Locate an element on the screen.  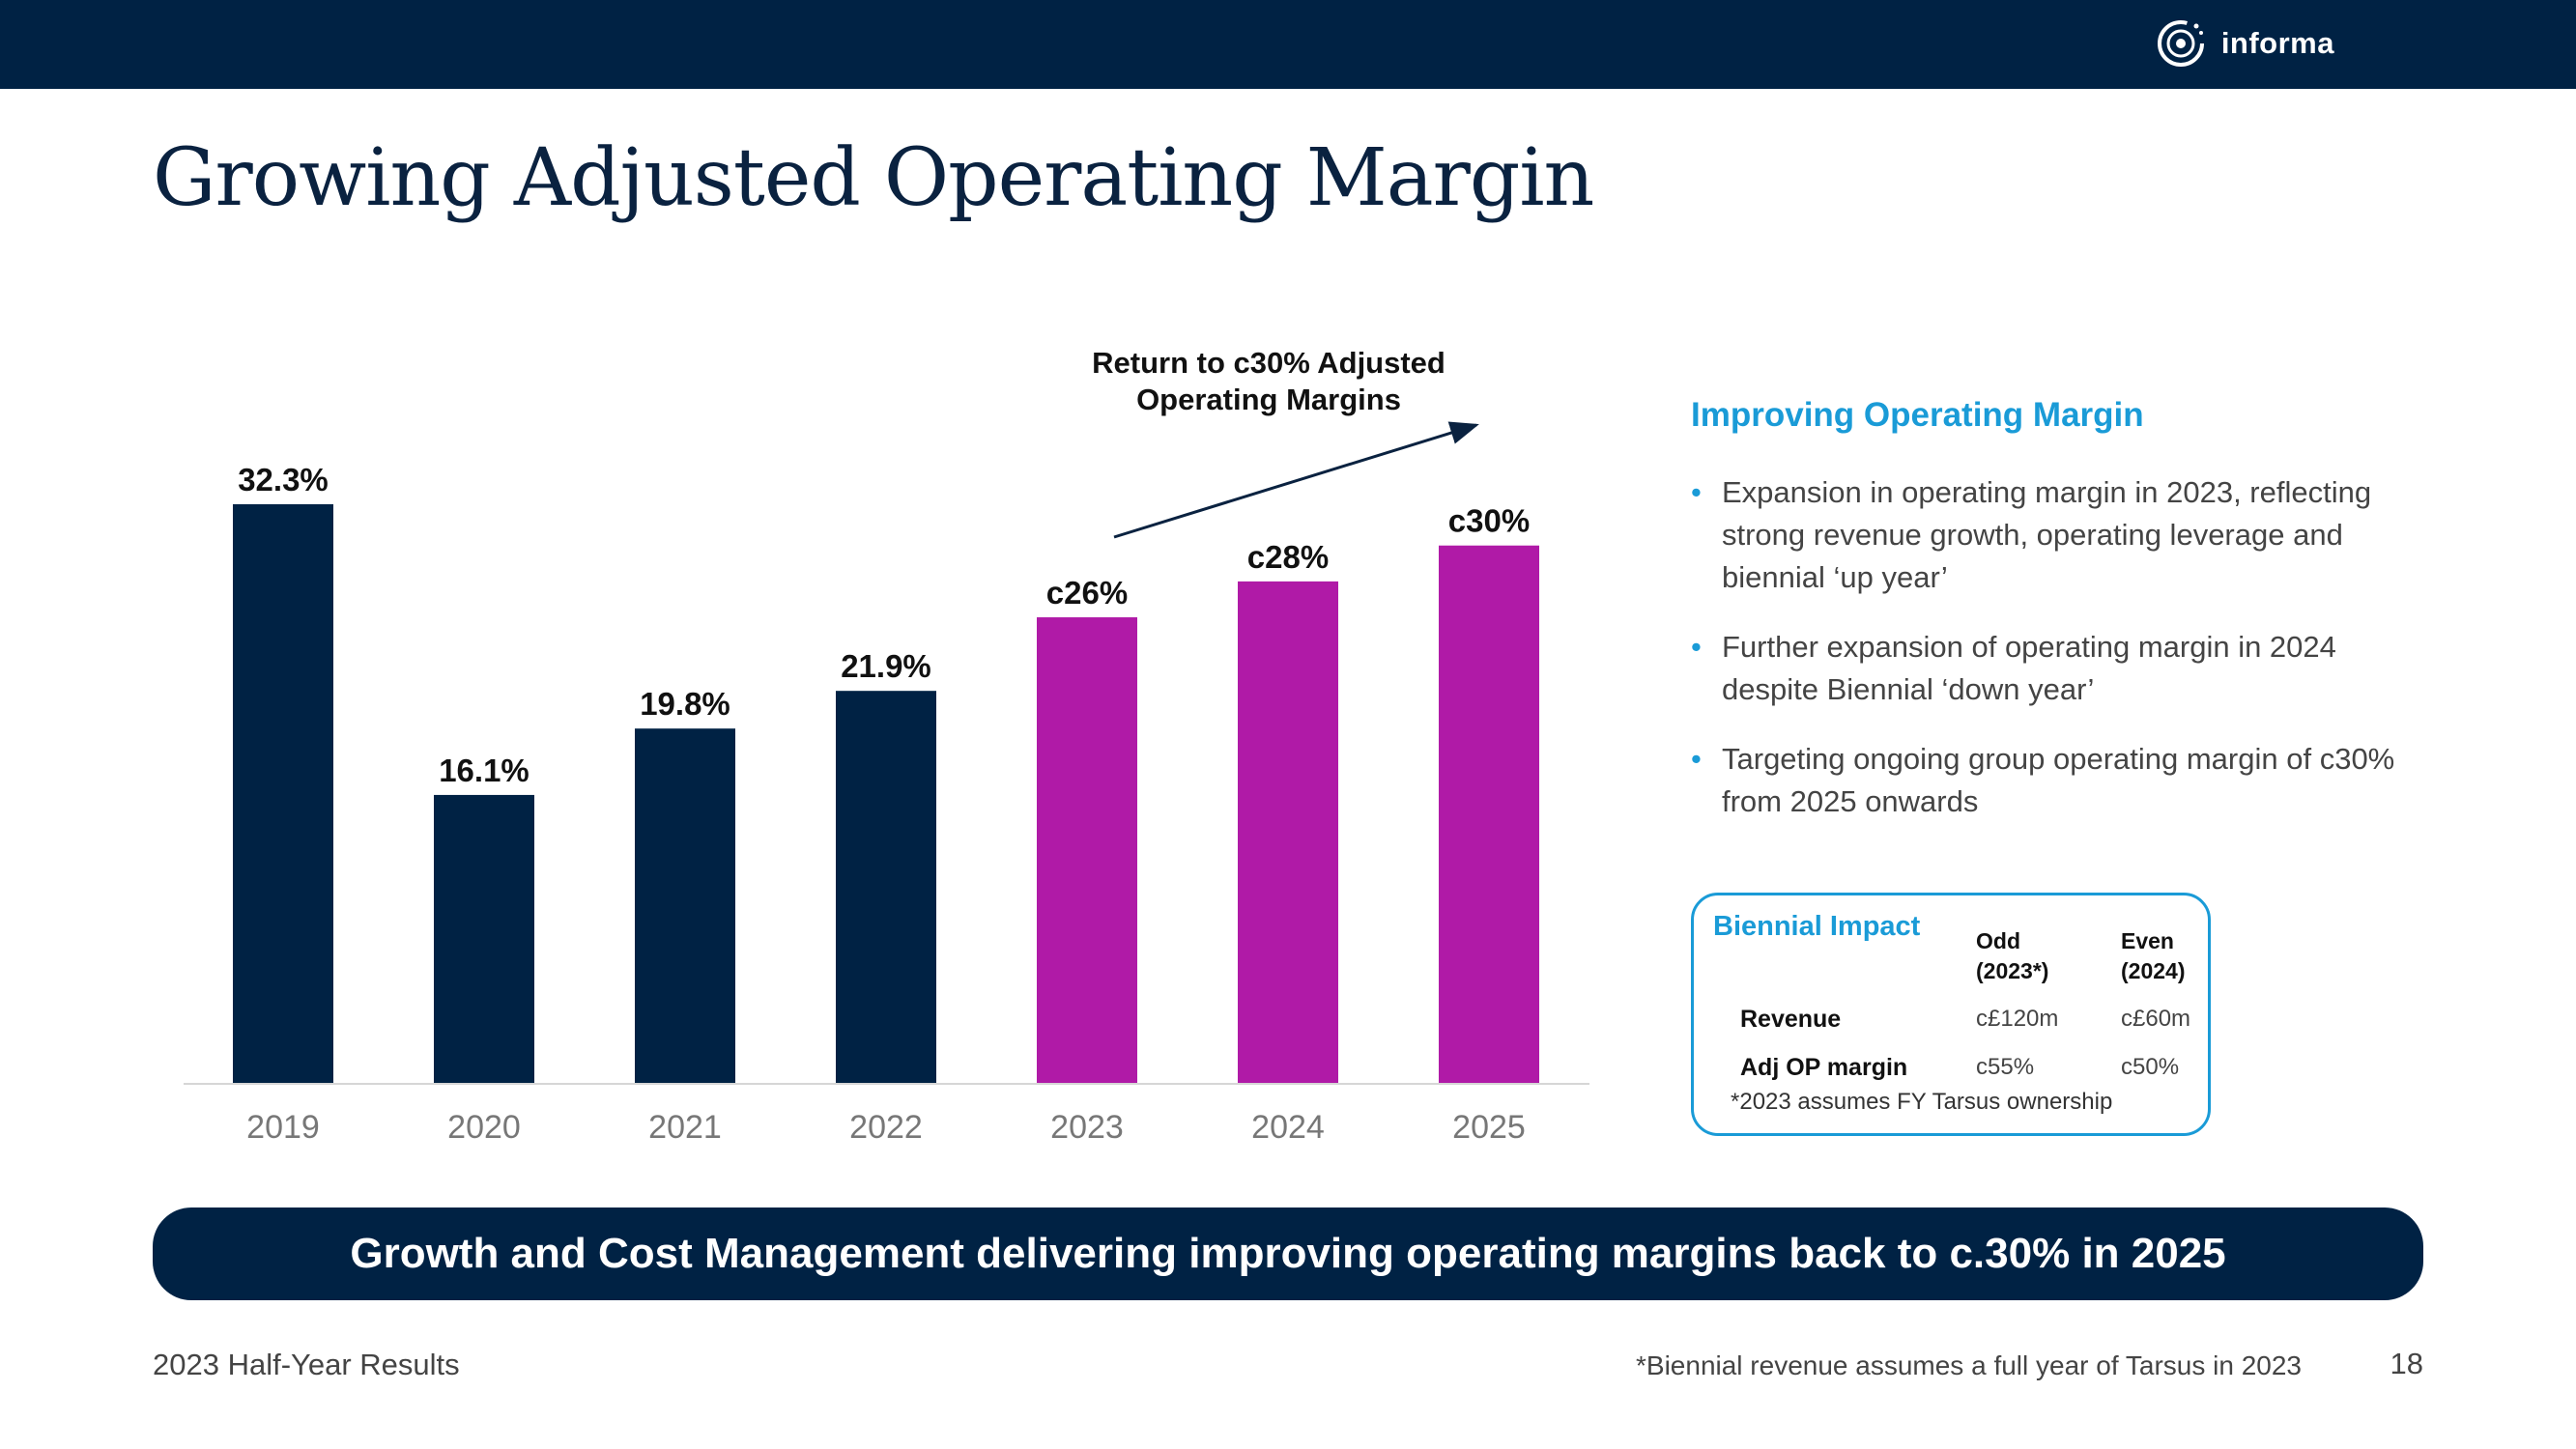
bar-2021 is located at coordinates (685, 906).